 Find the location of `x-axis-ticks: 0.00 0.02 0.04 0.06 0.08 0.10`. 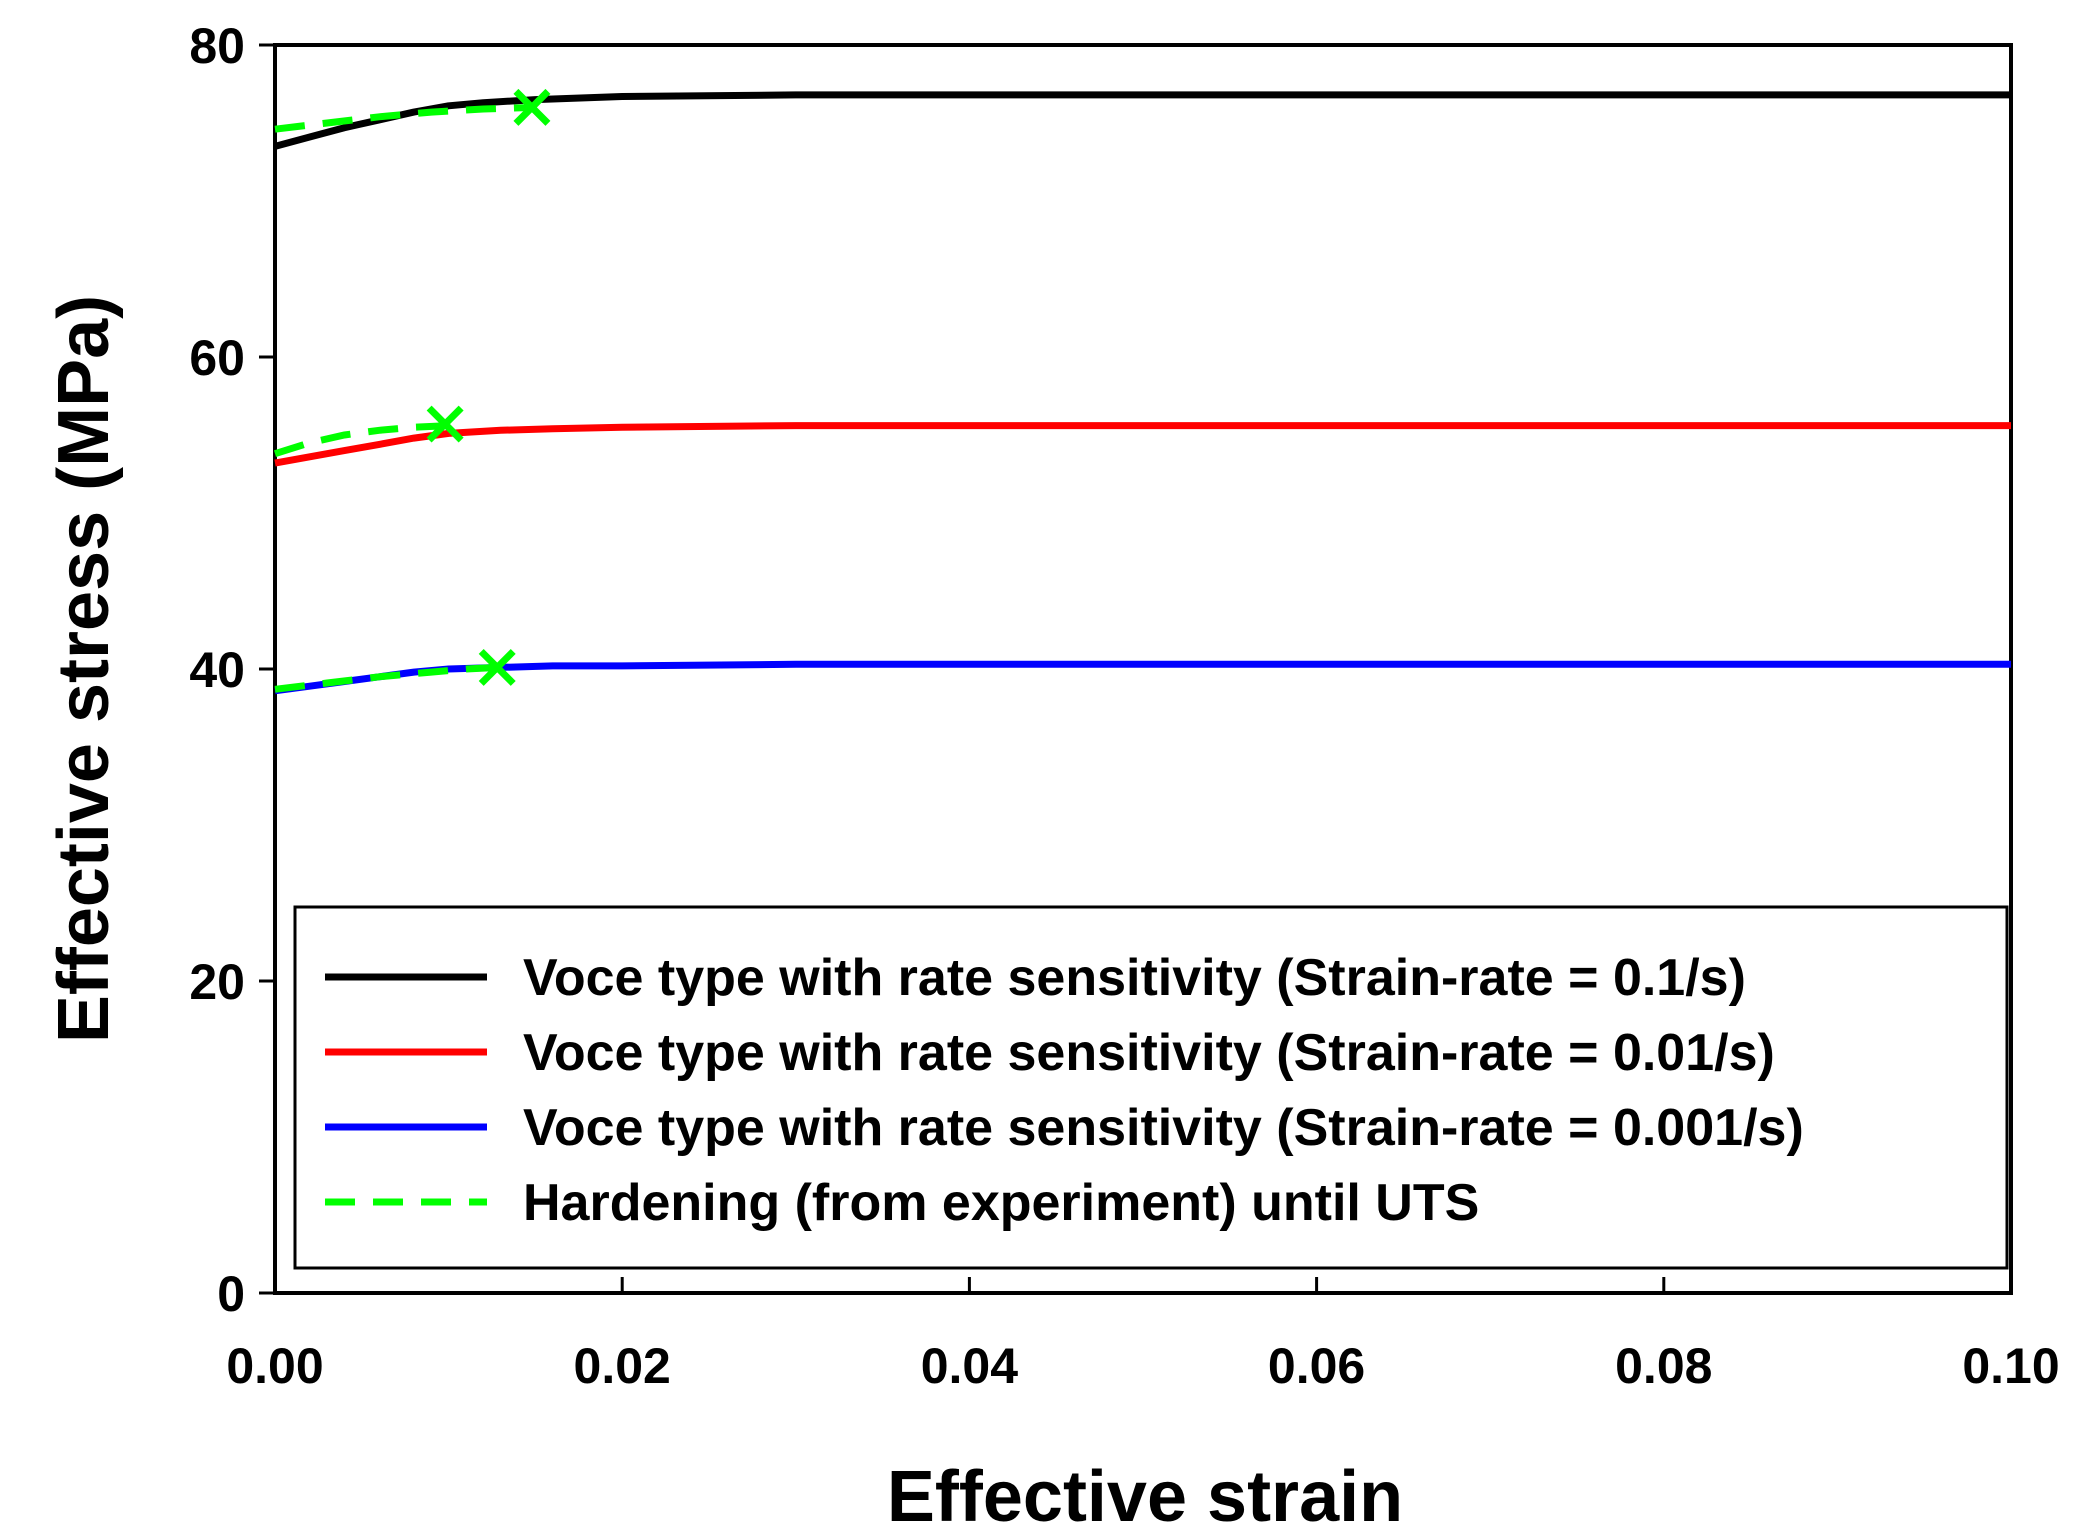

x-axis-ticks: 0.00 0.02 0.04 0.06 0.08 0.10 is located at coordinates (1143, 1335).